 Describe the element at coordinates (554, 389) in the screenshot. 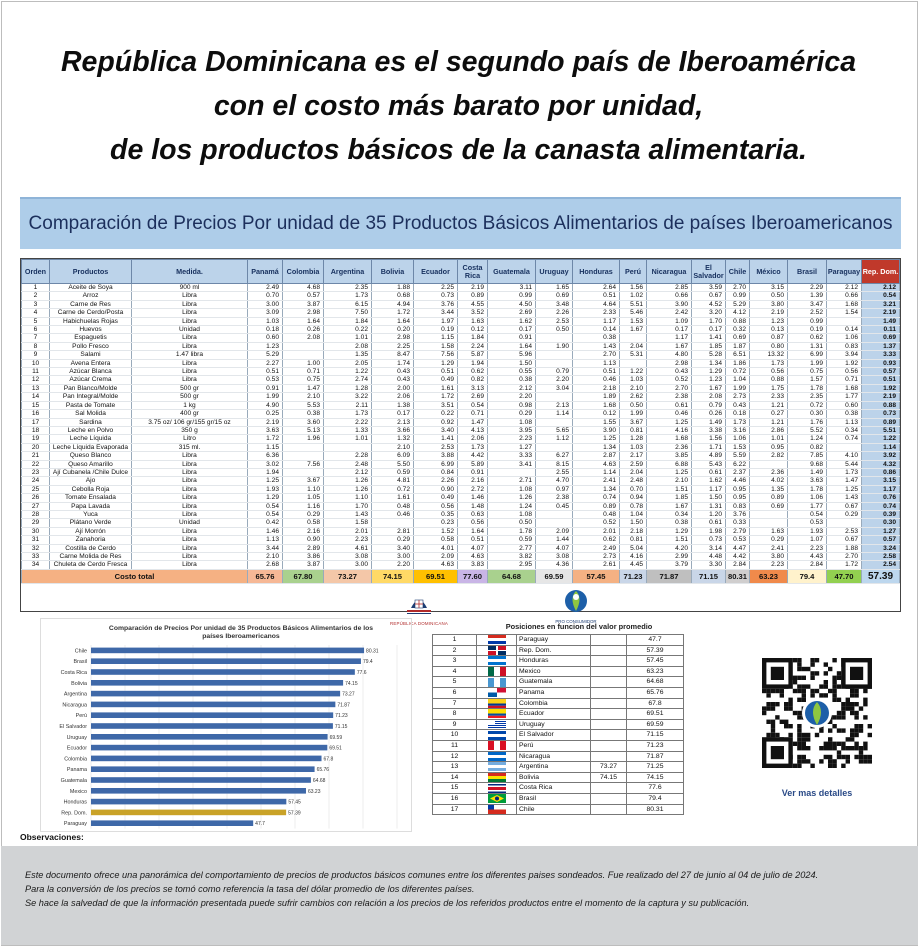

I see `table-cell: 3.04` at that location.